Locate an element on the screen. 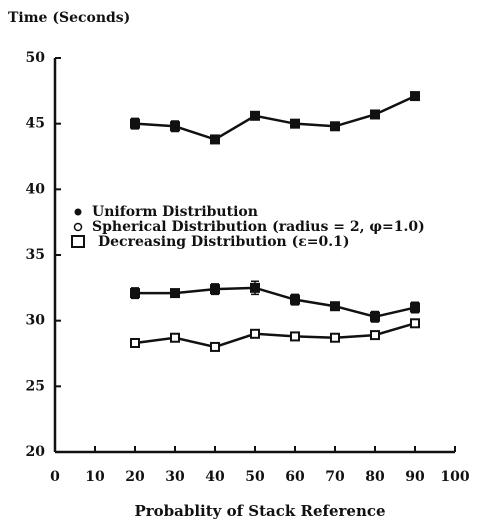  y-tick-label: 30 is located at coordinates (36, 321).